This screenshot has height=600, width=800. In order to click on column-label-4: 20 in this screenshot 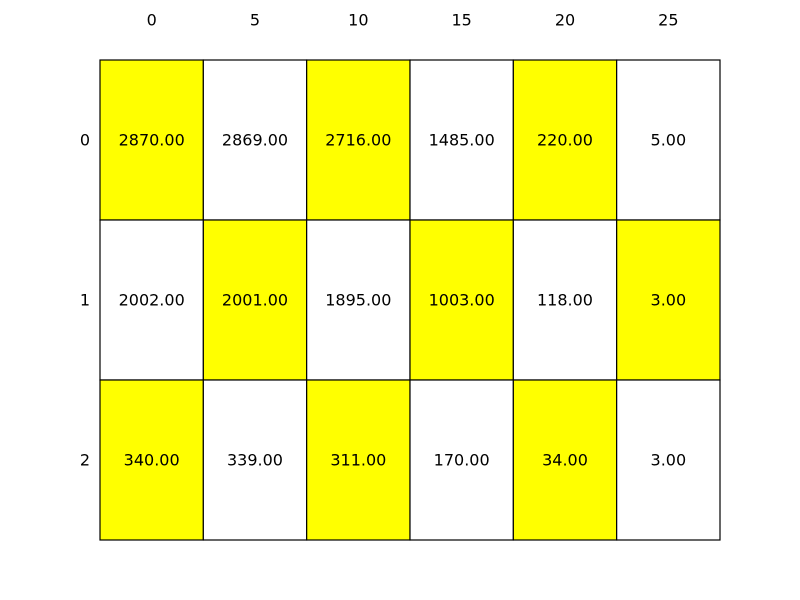, I will do `click(565, 20)`.